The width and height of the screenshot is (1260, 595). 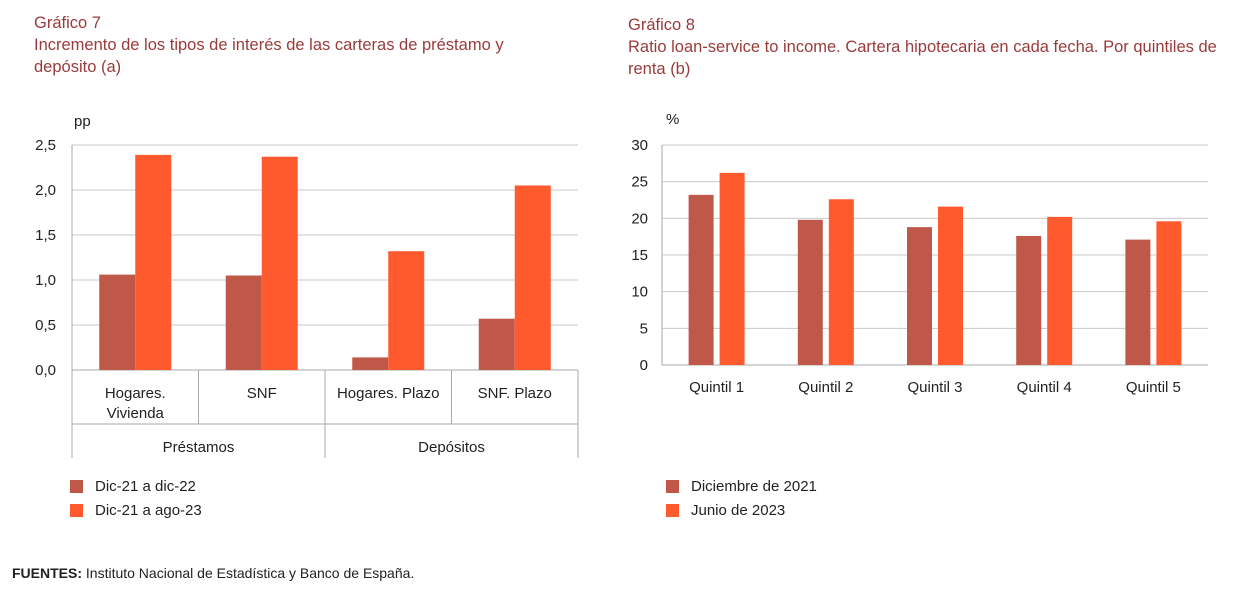 I want to click on legend-item: Junio de 2023, so click(x=741, y=510).